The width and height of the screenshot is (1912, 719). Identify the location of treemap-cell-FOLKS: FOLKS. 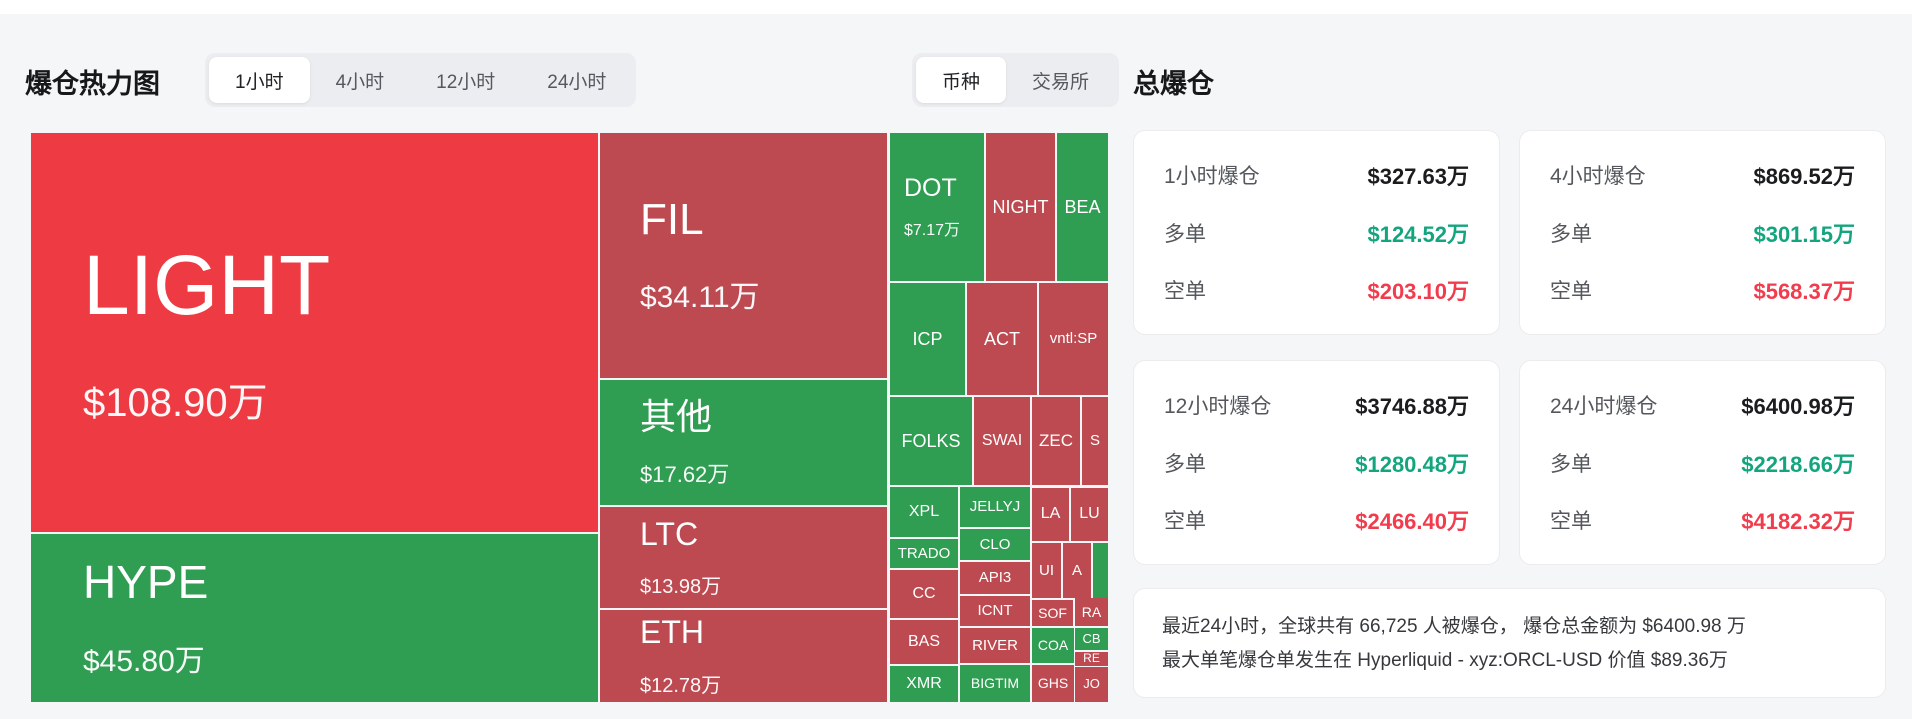
(931, 441).